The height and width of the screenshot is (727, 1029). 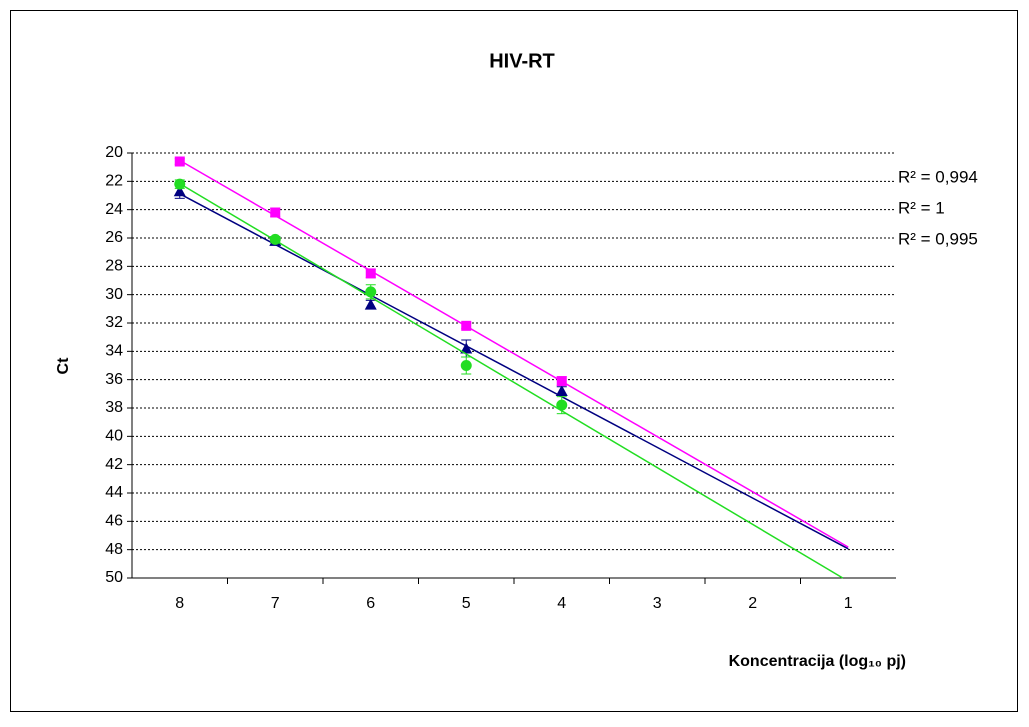 What do you see at coordinates (114, 407) in the screenshot?
I see `y-tick-label: 38` at bounding box center [114, 407].